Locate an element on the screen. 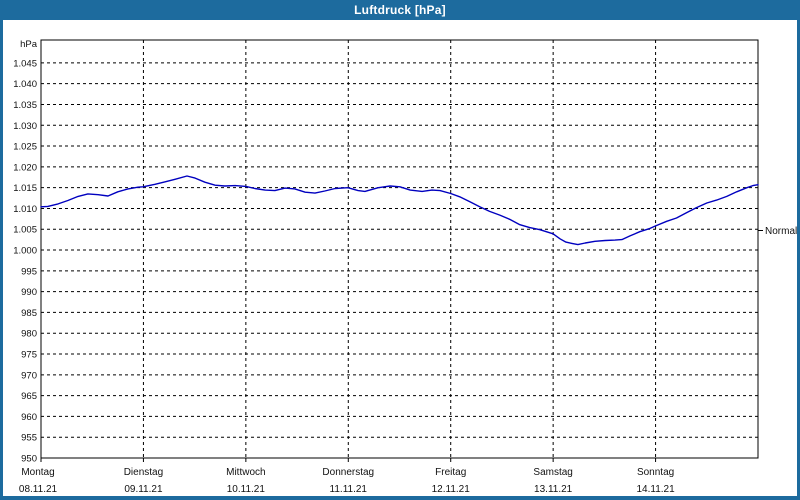 Image resolution: width=800 pixels, height=500 pixels. x-axis-date-label: 10.11.21 is located at coordinates (246, 489).